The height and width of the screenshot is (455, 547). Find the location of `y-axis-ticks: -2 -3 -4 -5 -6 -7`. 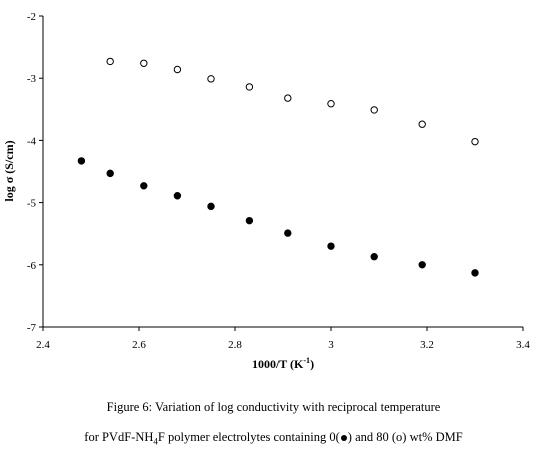

y-axis-ticks: -2 -3 -4 -5 -6 -7 is located at coordinates (35, 172).